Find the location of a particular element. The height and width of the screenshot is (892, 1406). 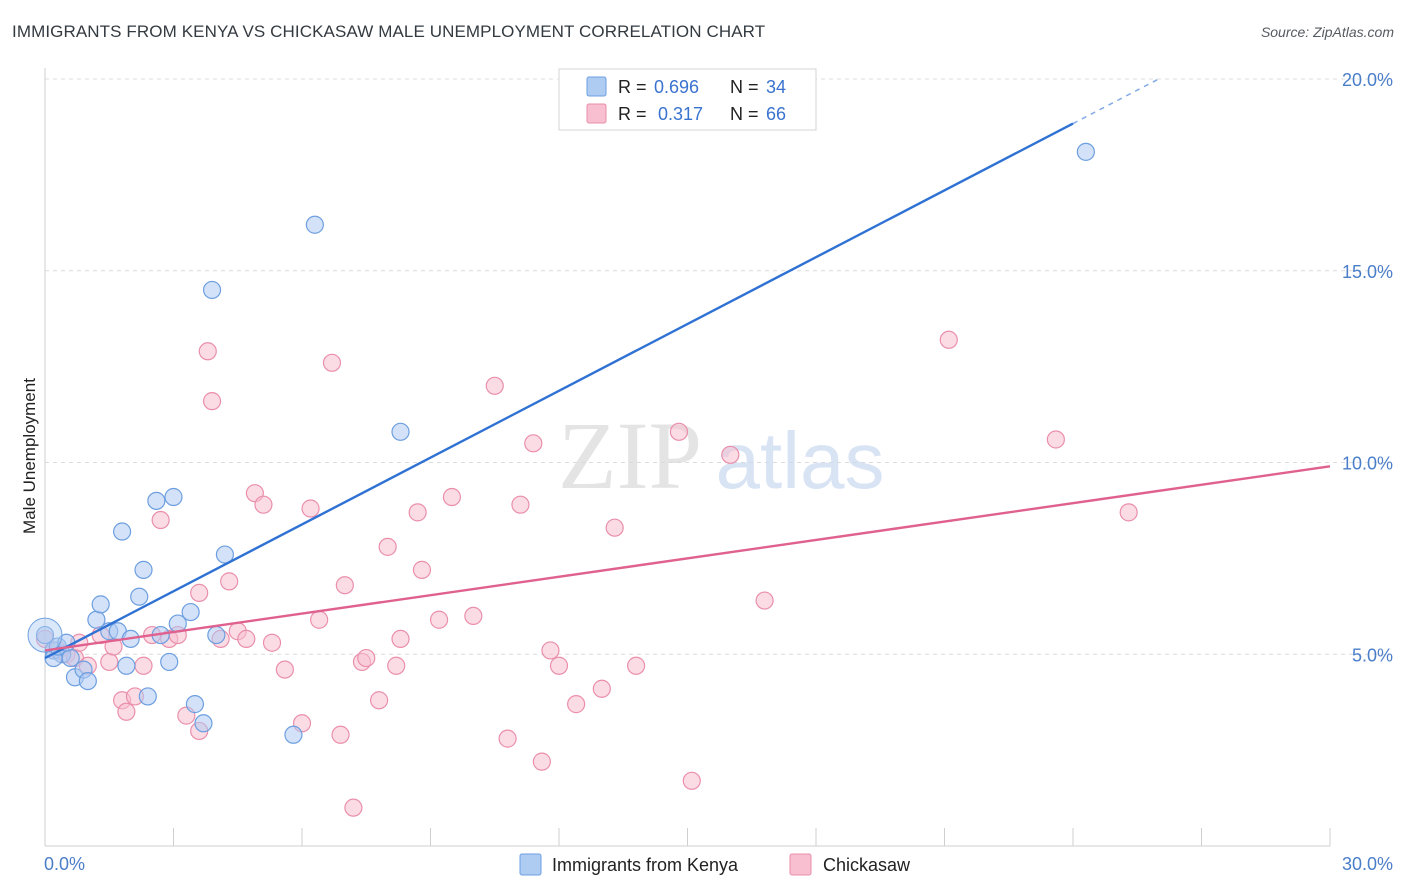

bottom-legend-swatch-chickasaw is located at coordinates (800, 864).